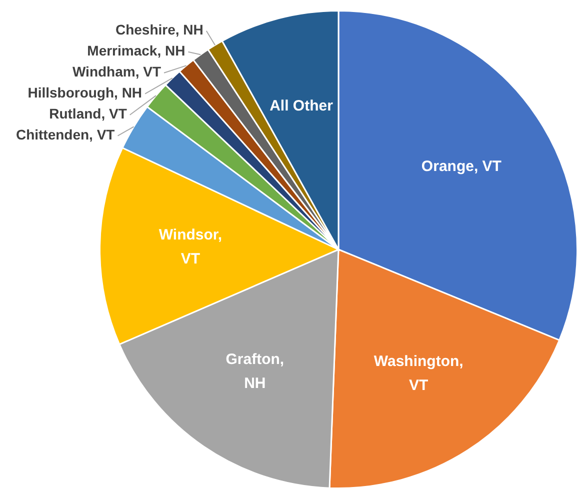 This screenshot has height=489, width=587. I want to click on slice-label: Windsor, VT, so click(190, 247).